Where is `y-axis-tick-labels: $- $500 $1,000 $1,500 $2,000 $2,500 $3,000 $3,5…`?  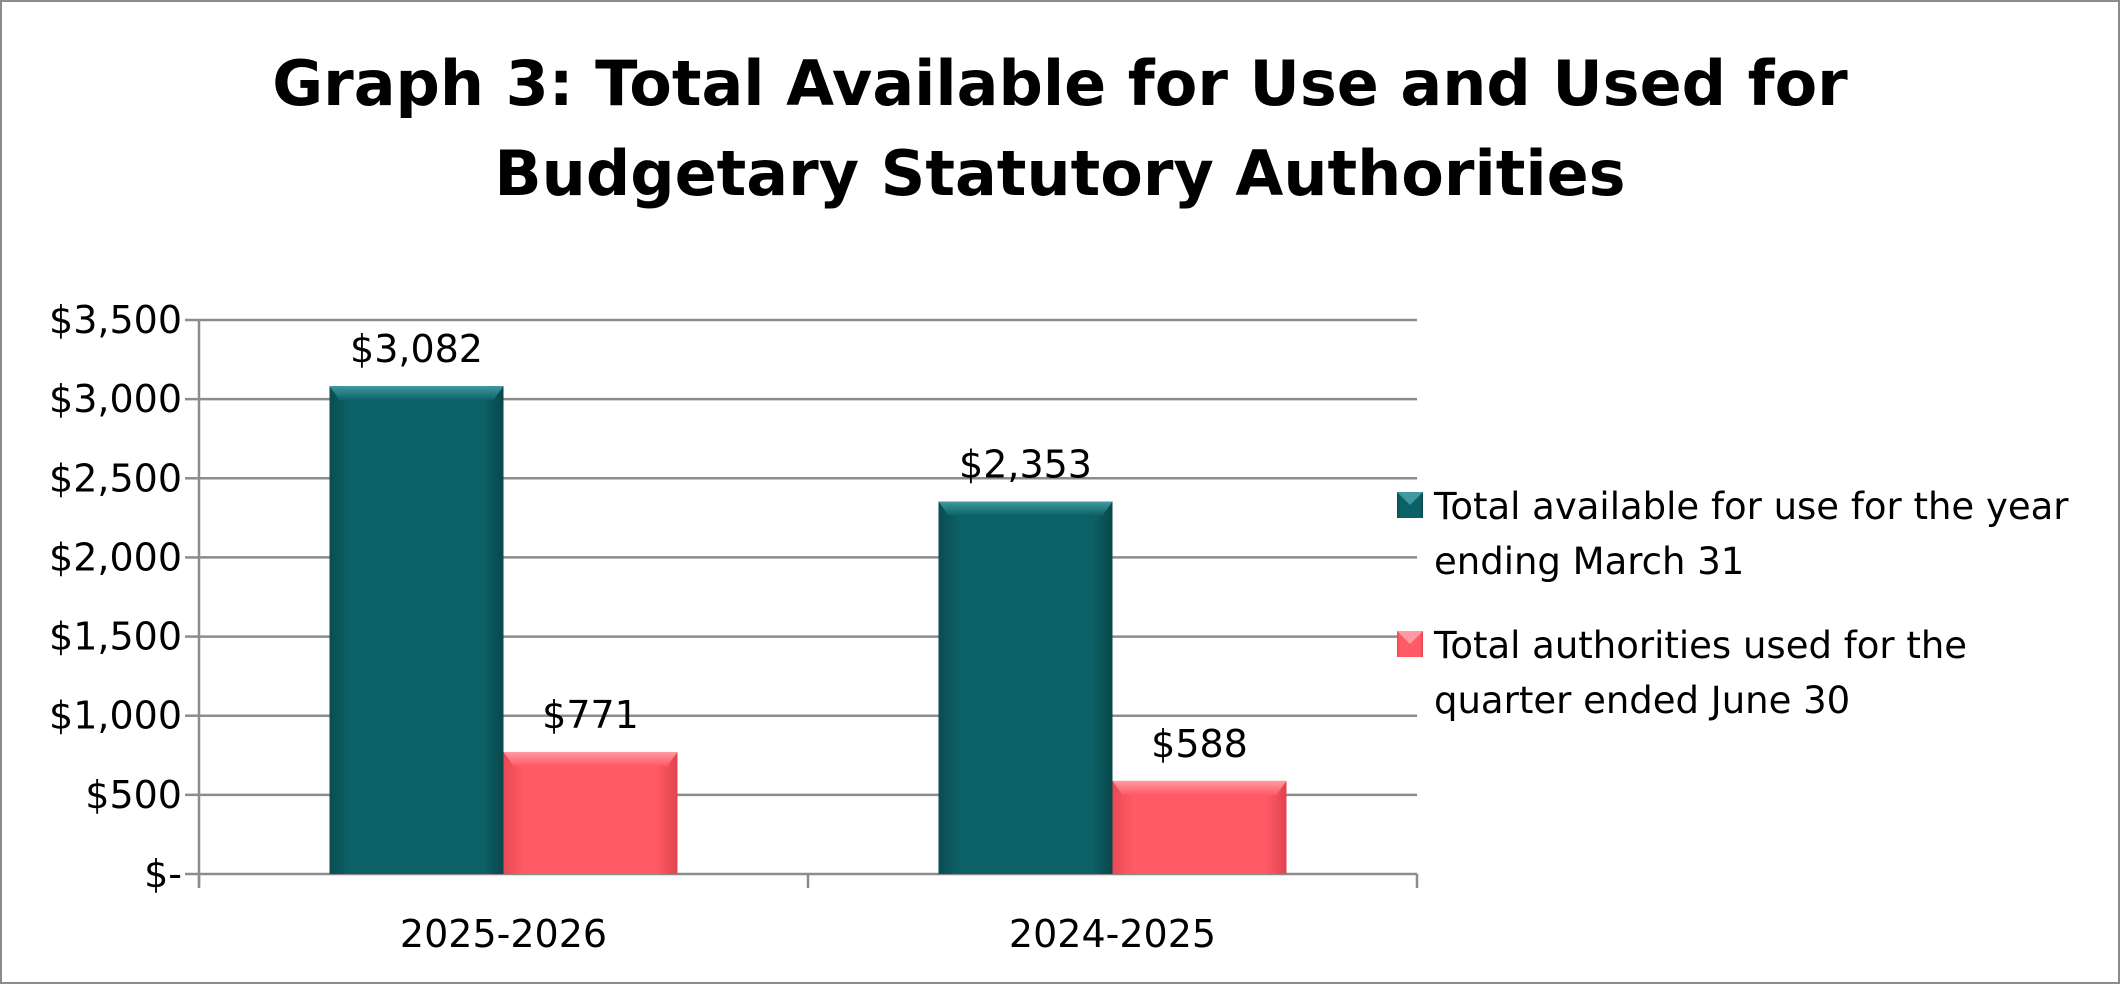 y-axis-tick-labels: $- $500 $1,000 $1,500 $2,000 $2,500 $3,000 $3,5… is located at coordinates (115, 597).